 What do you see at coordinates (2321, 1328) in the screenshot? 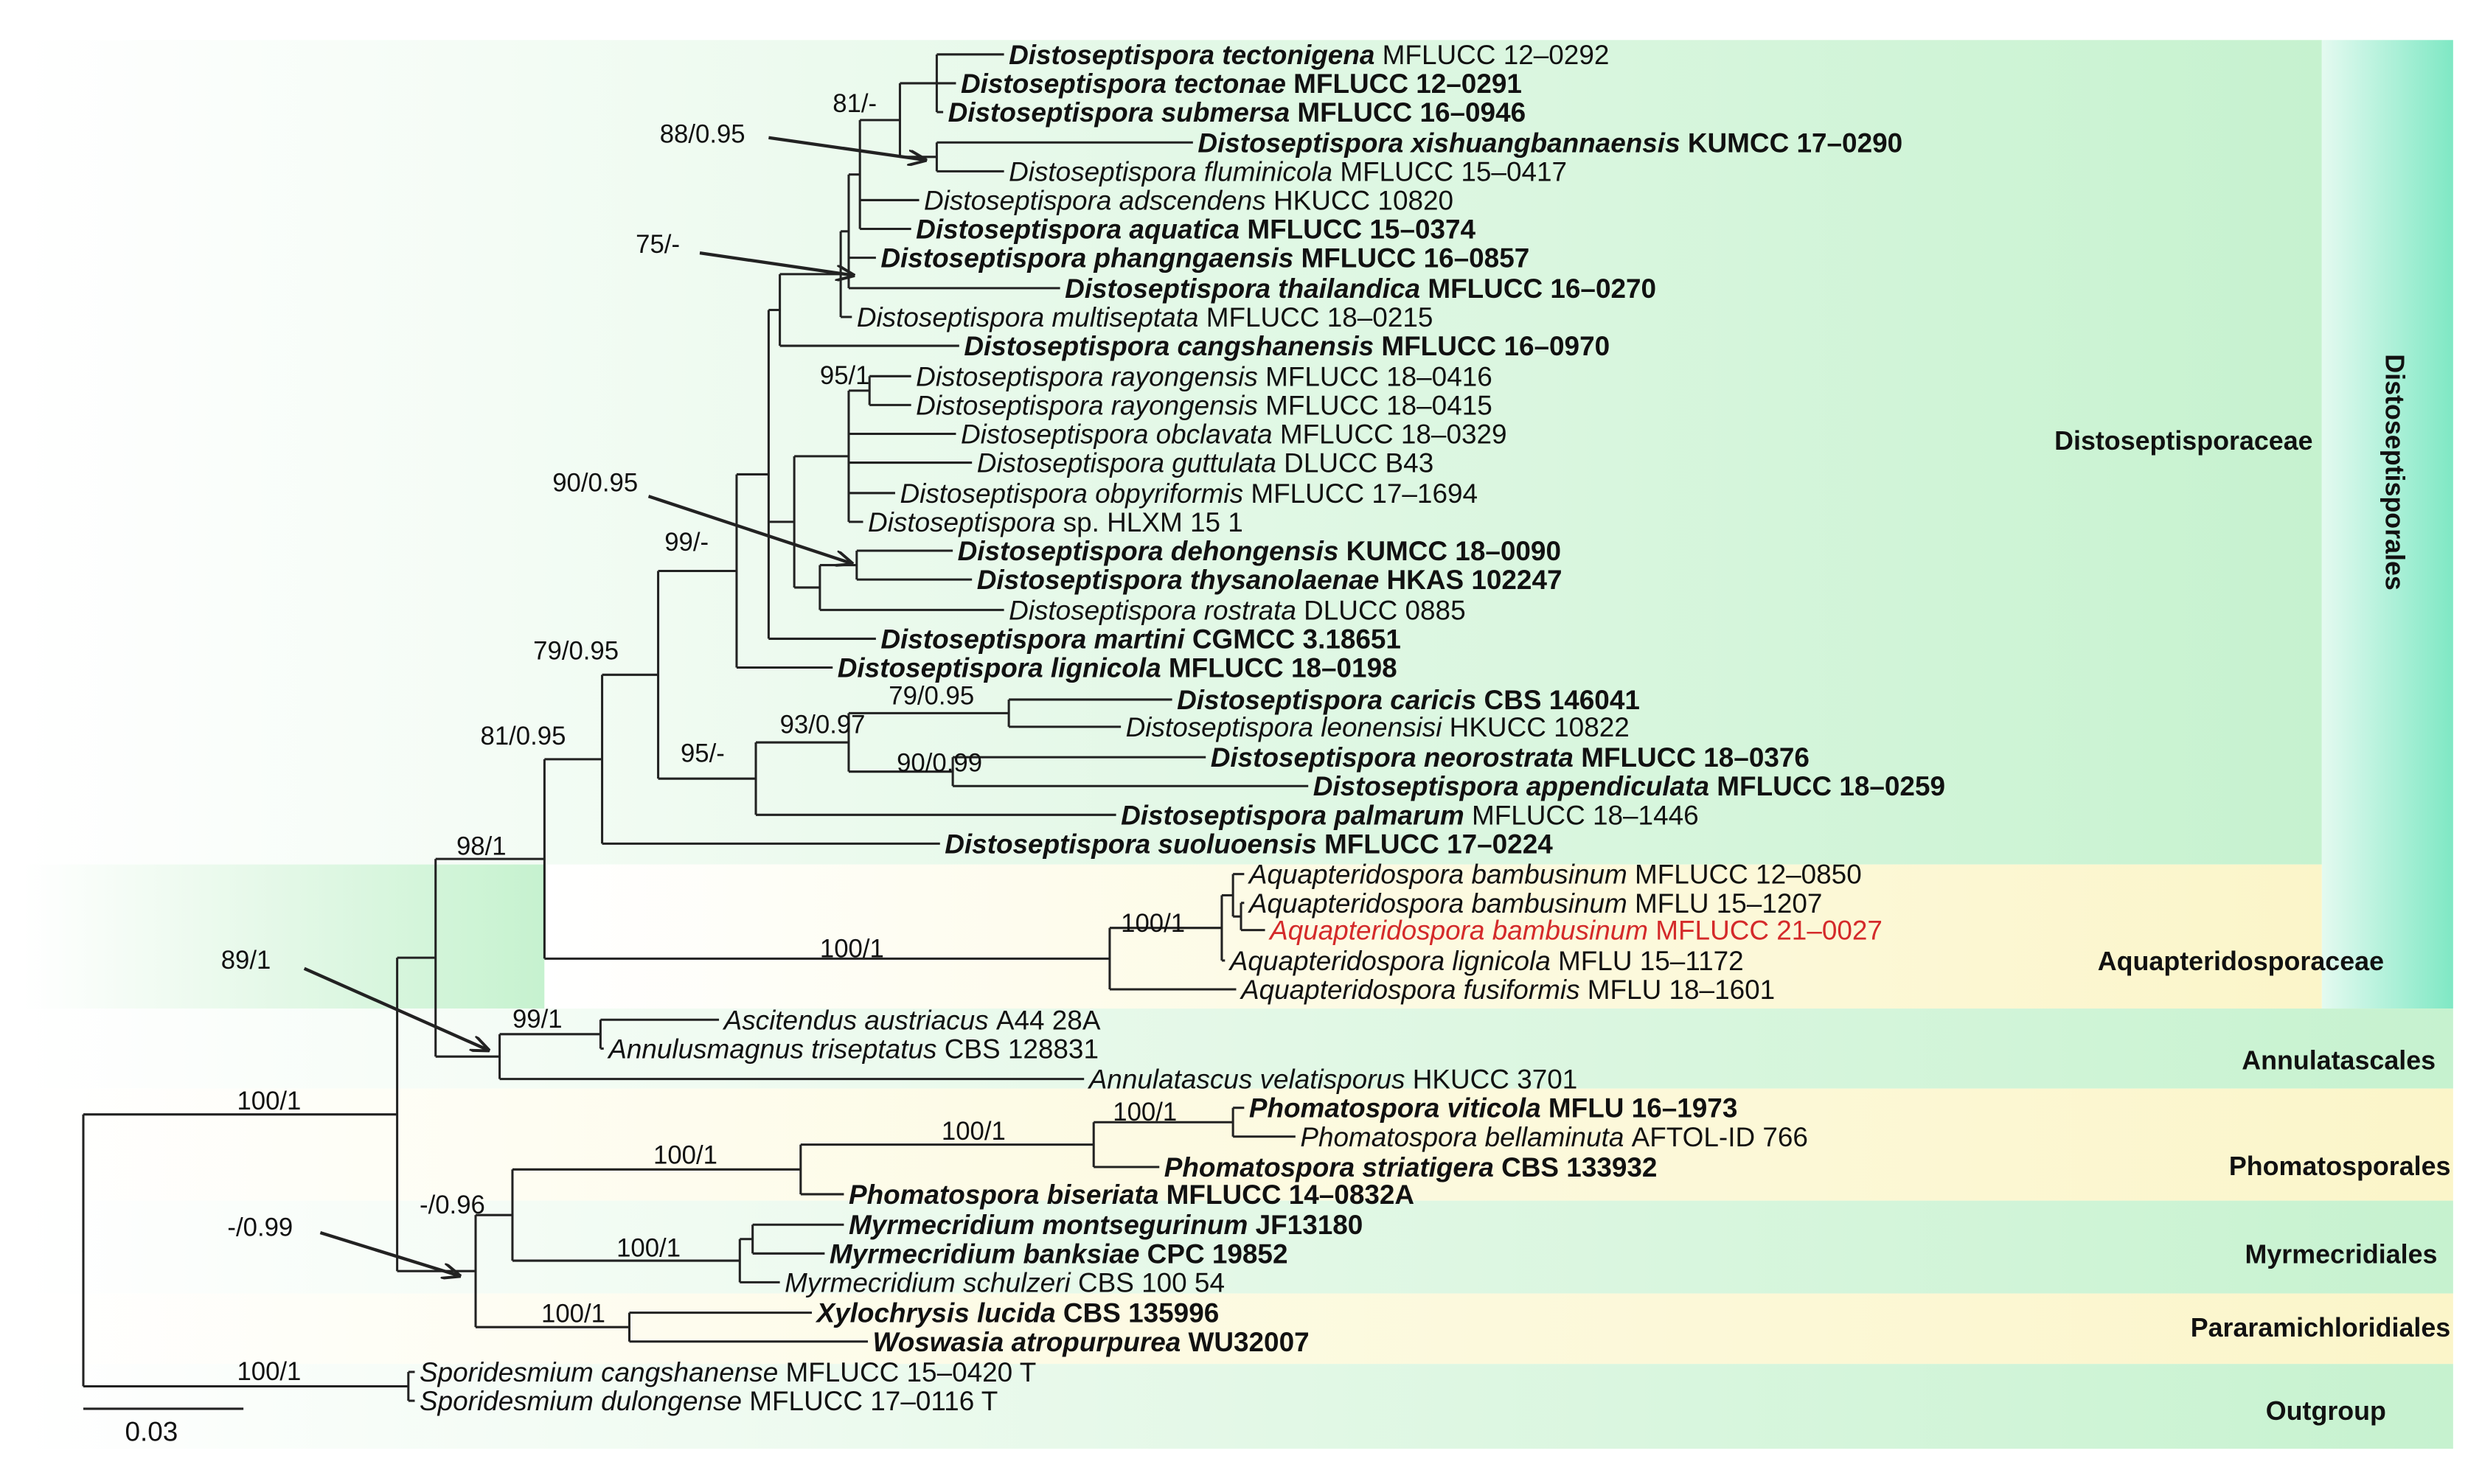
I see `clade-label: Pararamichloridiales` at bounding box center [2321, 1328].